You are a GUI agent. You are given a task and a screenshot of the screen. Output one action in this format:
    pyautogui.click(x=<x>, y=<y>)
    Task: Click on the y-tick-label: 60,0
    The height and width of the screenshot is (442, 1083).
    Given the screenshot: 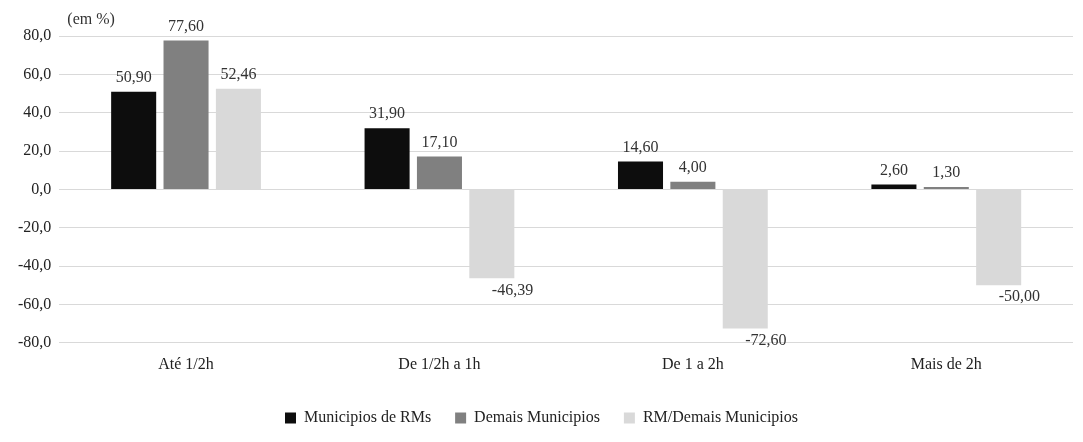 What is the action you would take?
    pyautogui.click(x=37, y=73)
    